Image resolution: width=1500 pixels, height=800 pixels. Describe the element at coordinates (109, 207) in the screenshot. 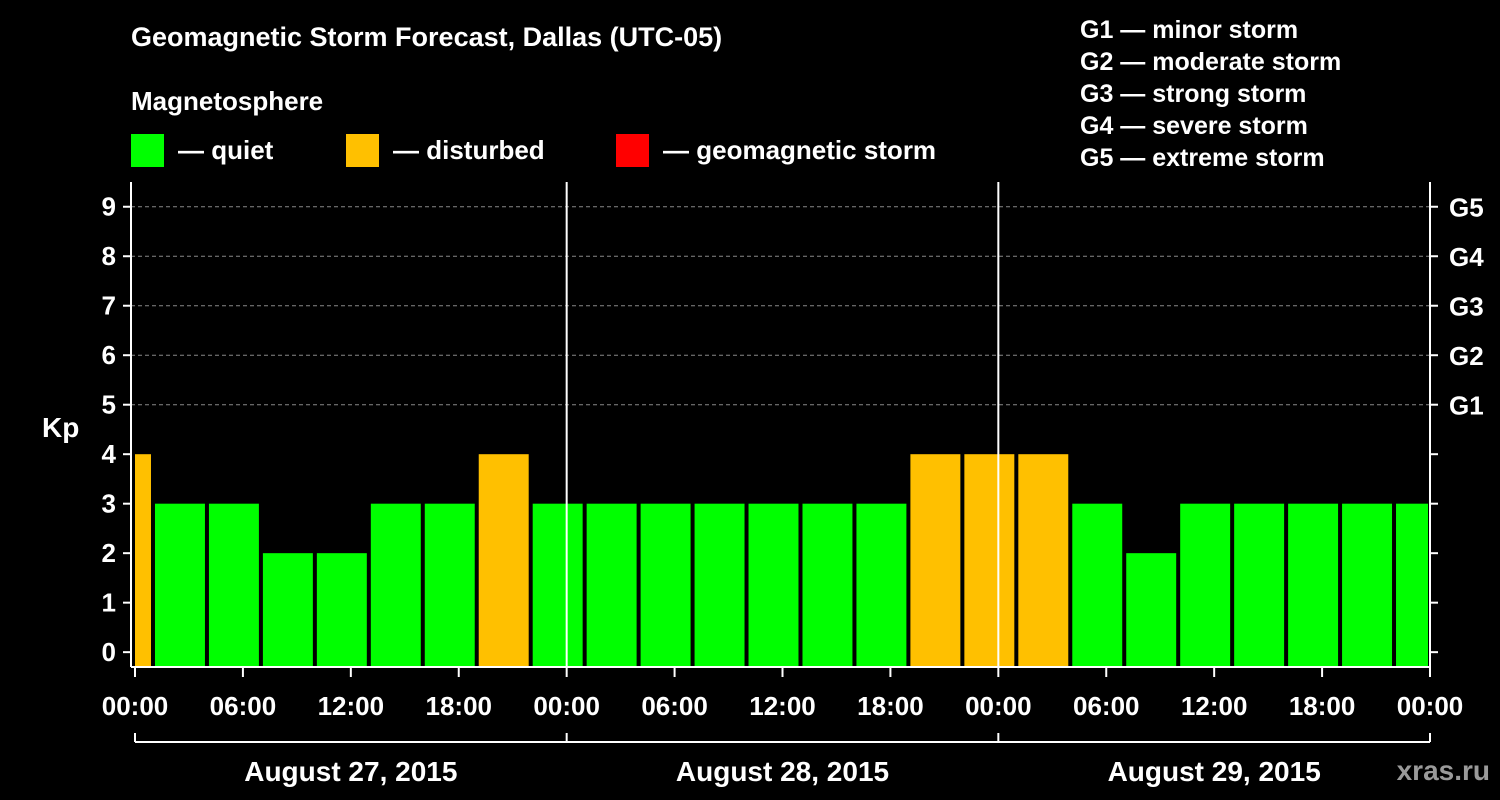

I see `y-tick-label-9: 9` at that location.